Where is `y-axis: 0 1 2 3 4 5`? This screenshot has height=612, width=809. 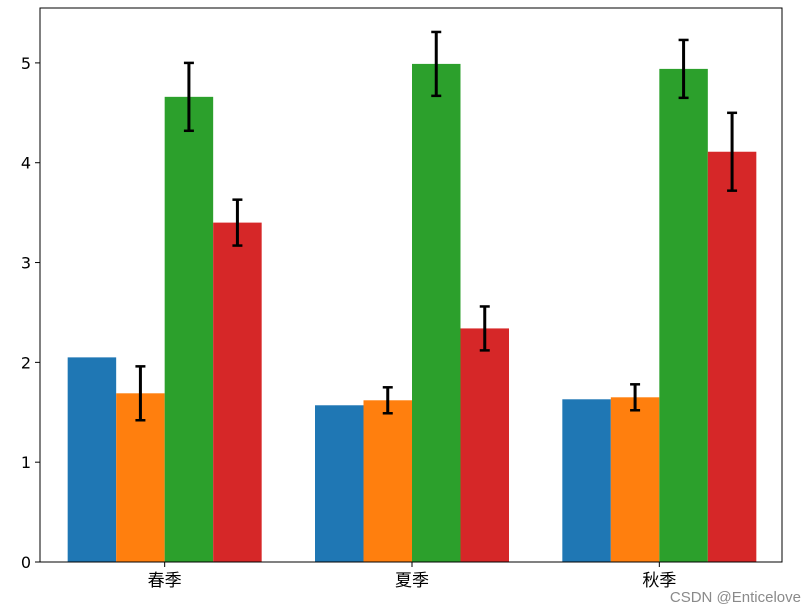
y-axis: 0 1 2 3 4 5 is located at coordinates (30, 313).